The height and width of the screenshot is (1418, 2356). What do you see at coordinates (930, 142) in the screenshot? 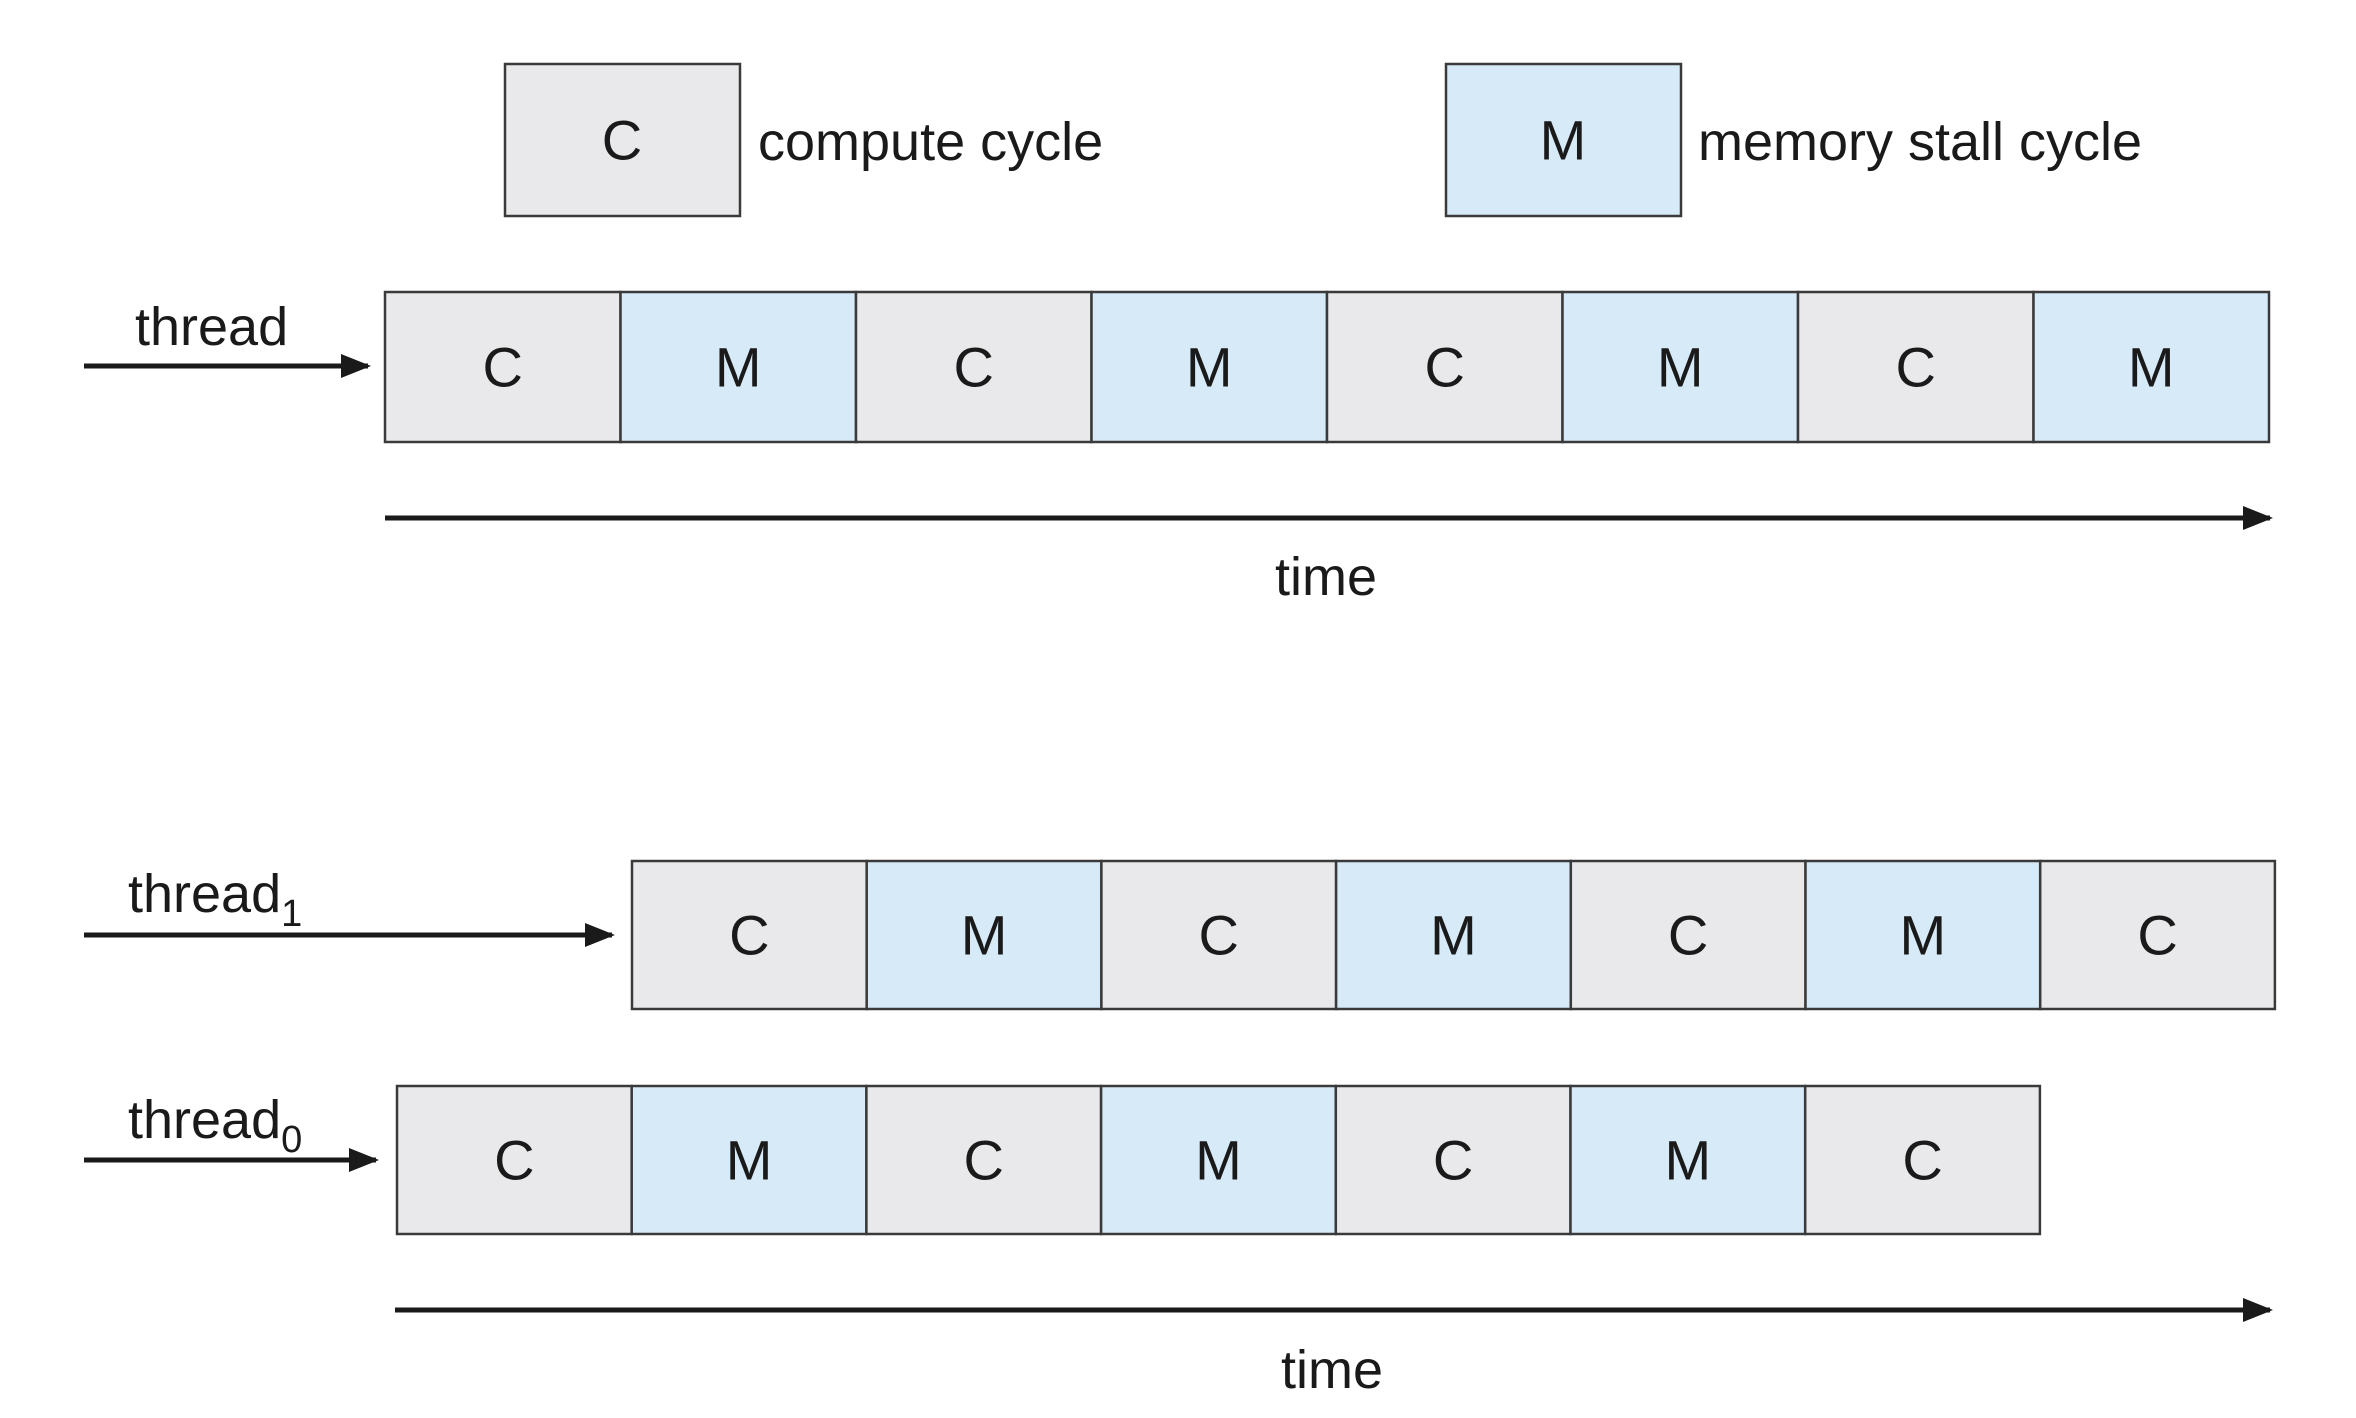
I see `legend-compute-label: compute cycle` at bounding box center [930, 142].